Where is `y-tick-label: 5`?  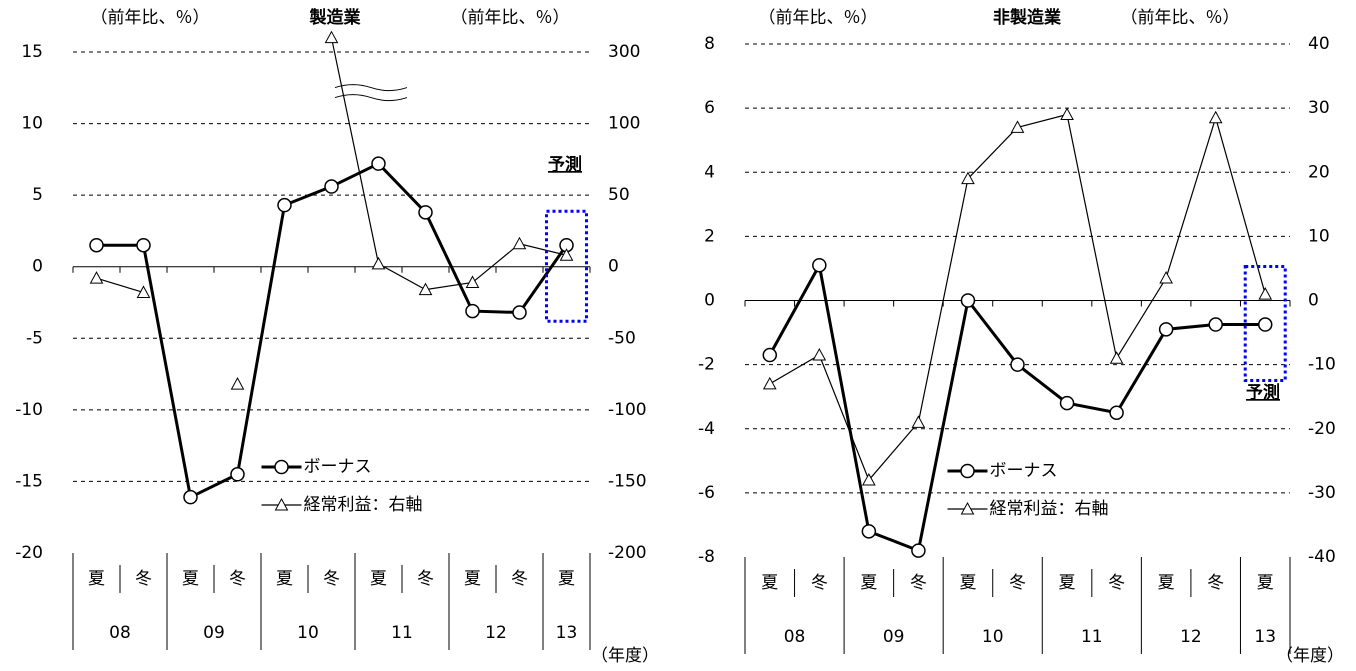
y-tick-label: 5 is located at coordinates (37, 195).